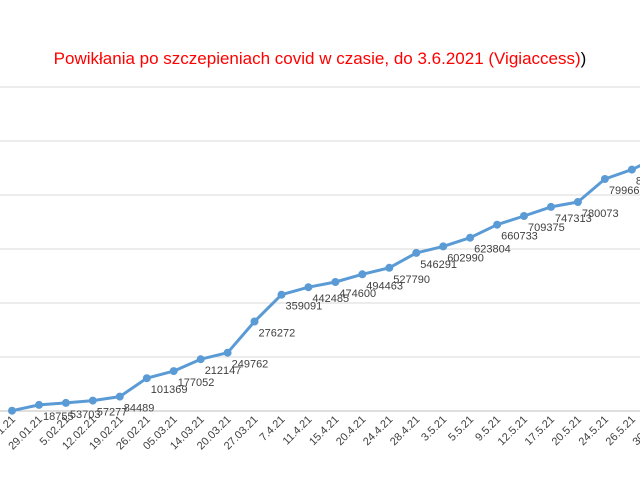 The width and height of the screenshot is (640, 480). I want to click on data-label: 660733, so click(519, 237).